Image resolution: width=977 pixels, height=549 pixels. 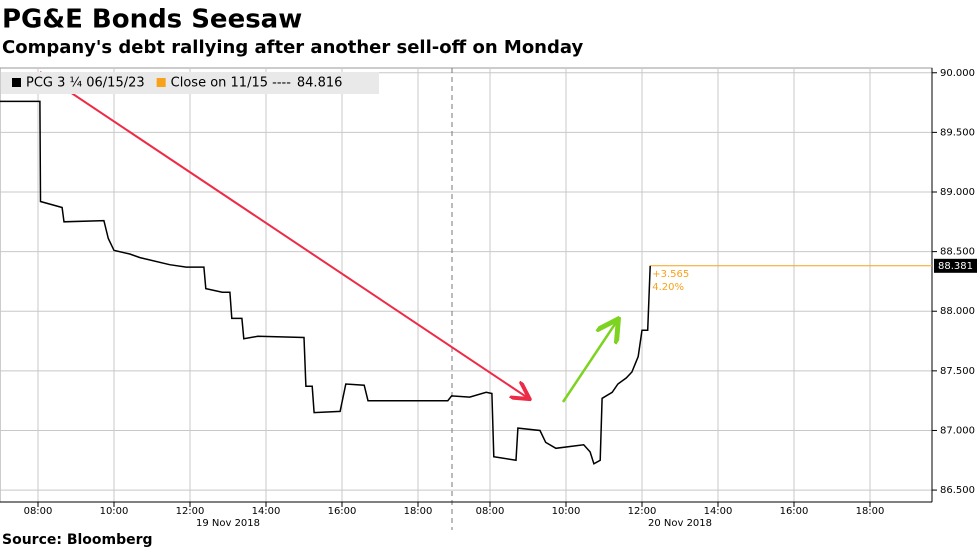 I want to click on change-label: +3.565, so click(x=670, y=274).